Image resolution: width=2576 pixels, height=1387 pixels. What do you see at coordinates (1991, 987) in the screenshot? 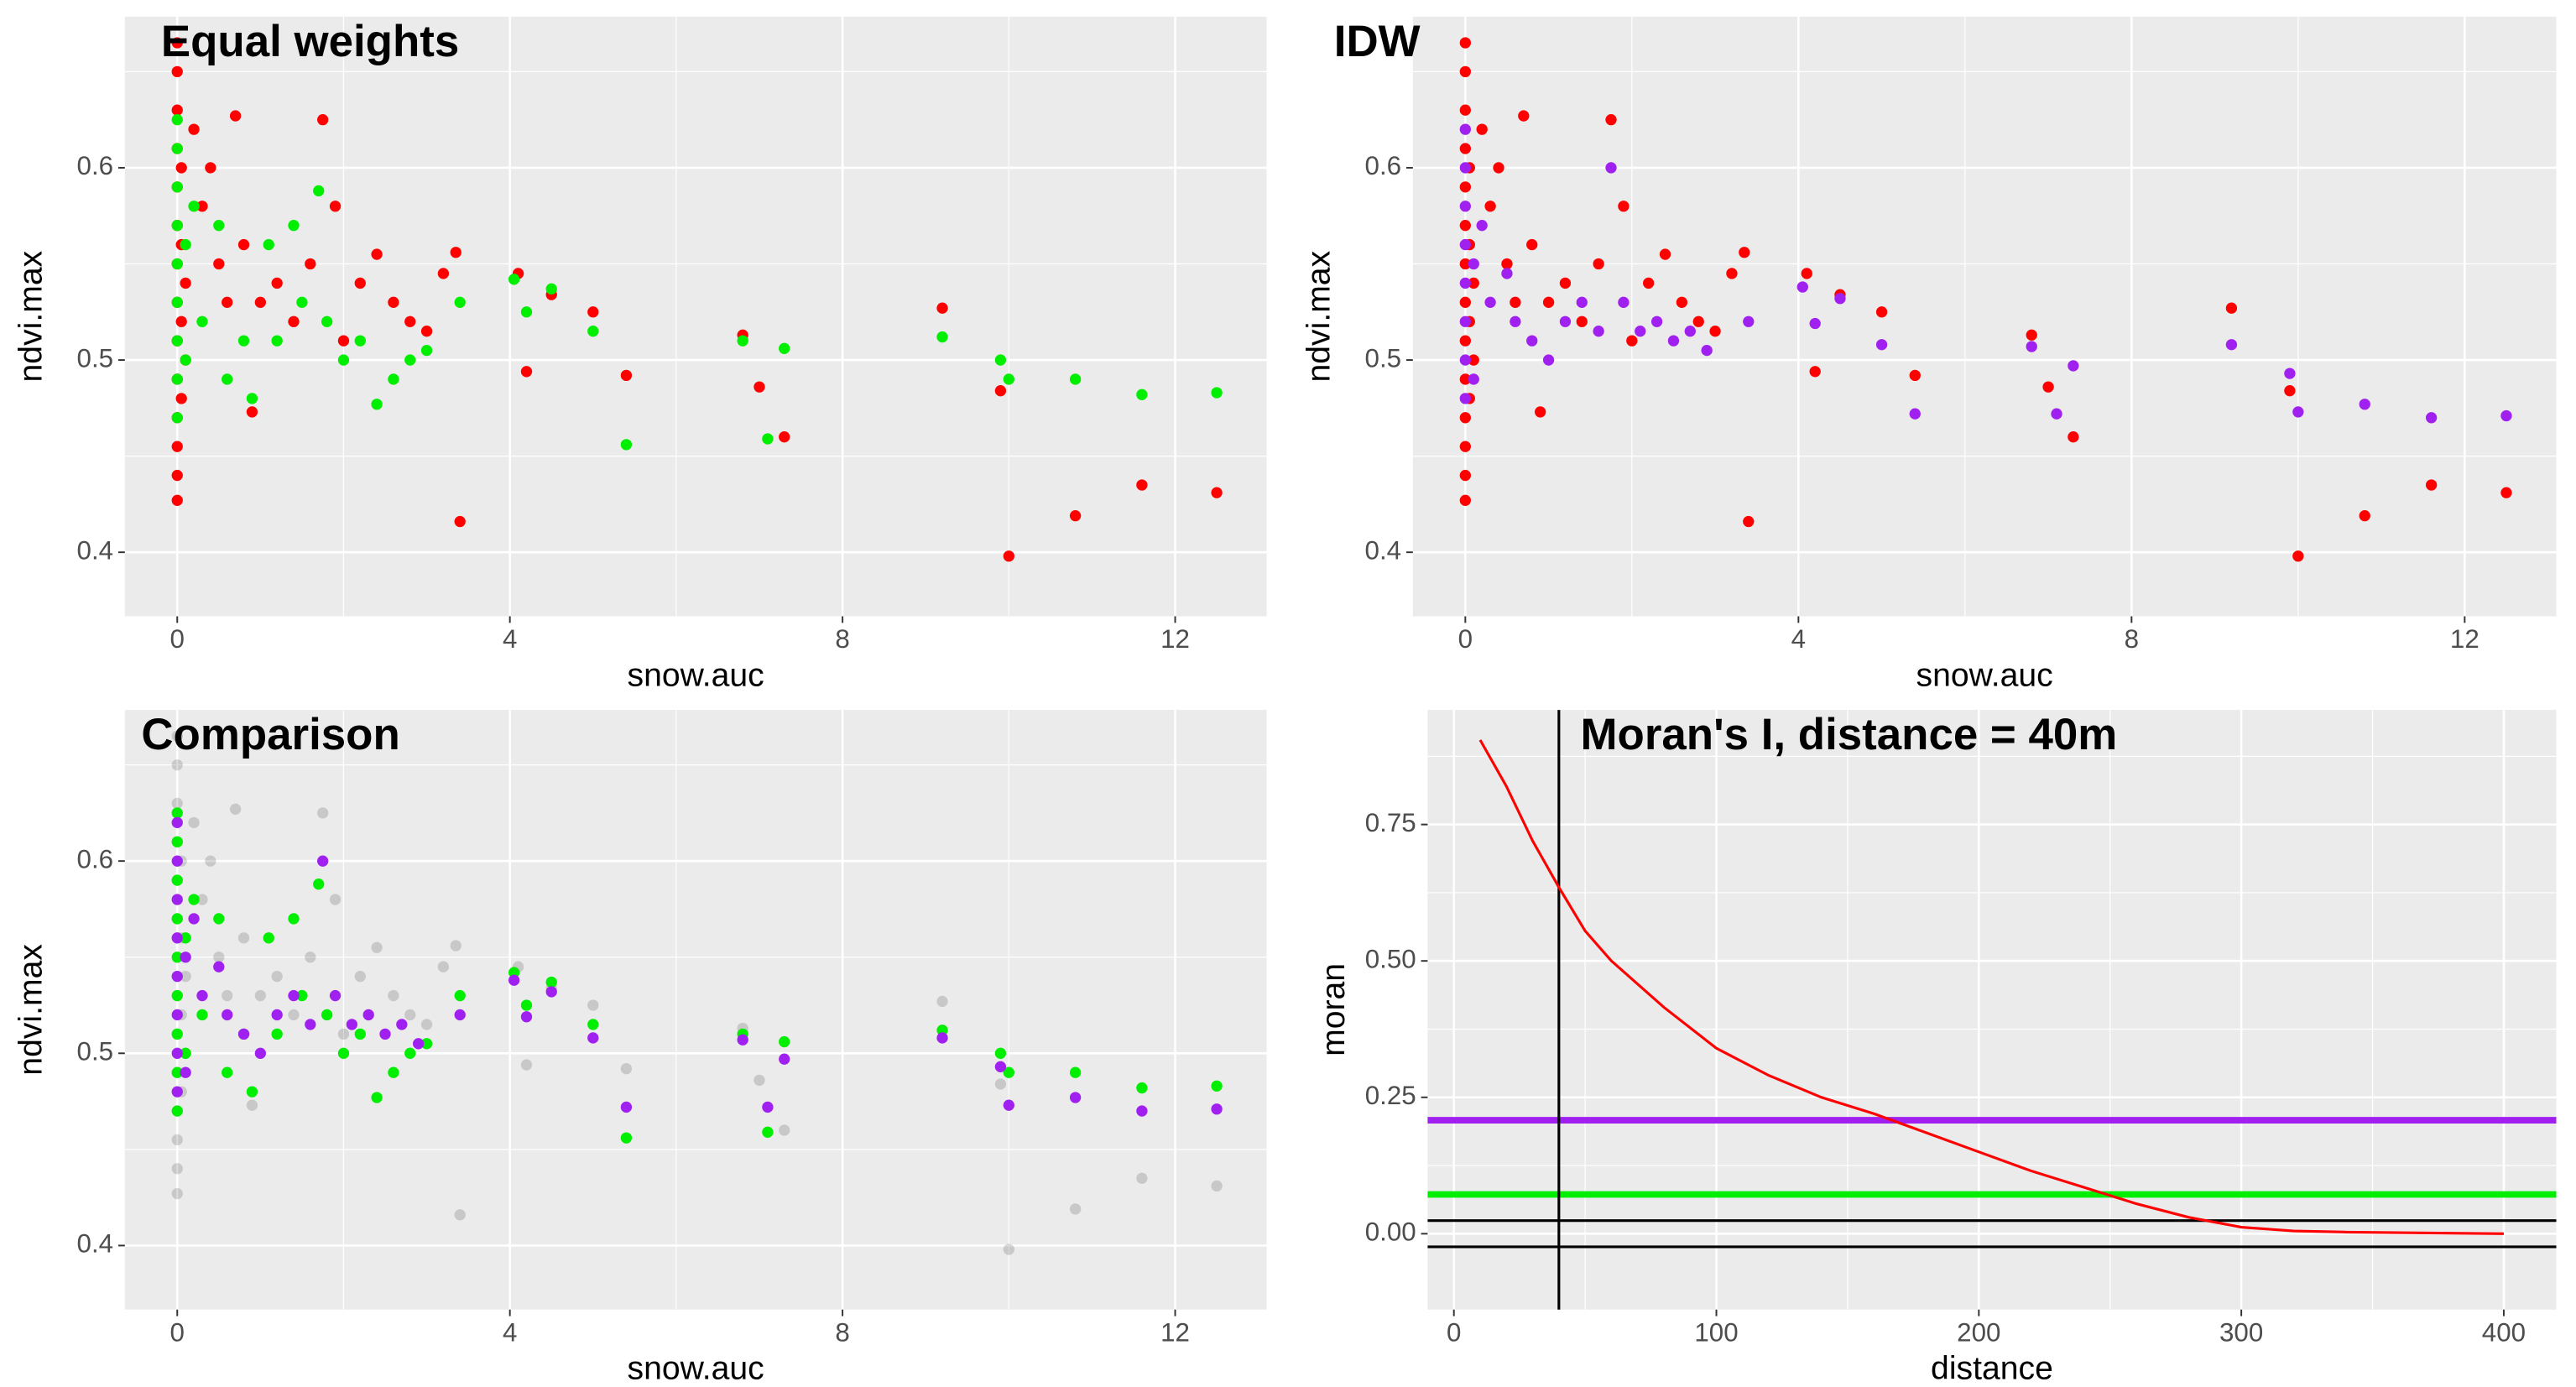
I see `line` at bounding box center [1991, 987].